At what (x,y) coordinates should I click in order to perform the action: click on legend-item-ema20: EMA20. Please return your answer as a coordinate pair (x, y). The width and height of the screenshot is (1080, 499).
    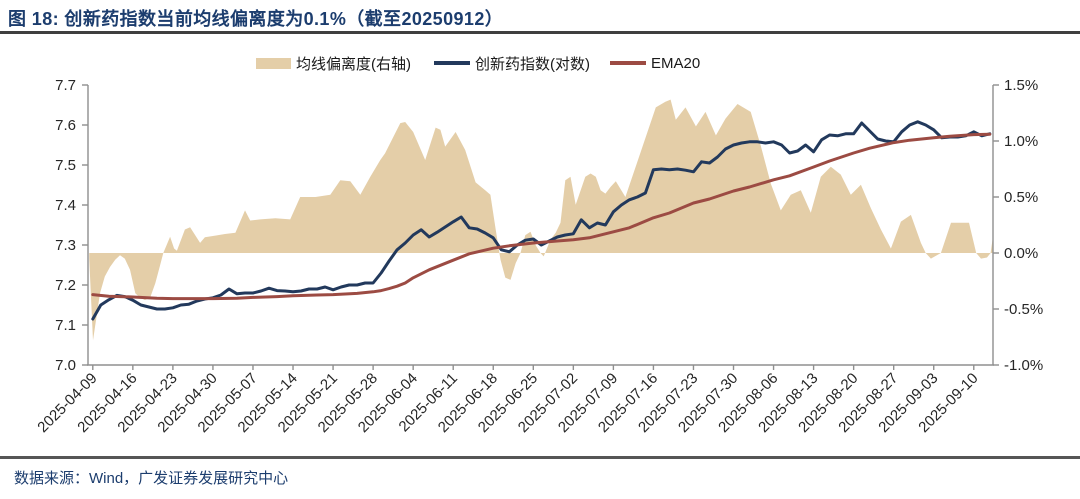
    Looking at the image, I should click on (655, 63).